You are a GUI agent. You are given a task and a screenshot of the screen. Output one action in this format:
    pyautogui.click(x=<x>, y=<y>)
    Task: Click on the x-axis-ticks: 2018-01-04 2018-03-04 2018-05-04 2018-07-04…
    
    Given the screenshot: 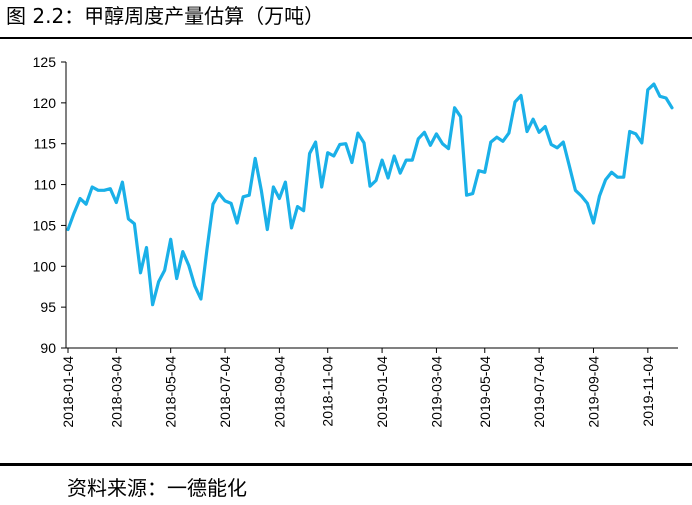 What is the action you would take?
    pyautogui.click(x=358, y=388)
    